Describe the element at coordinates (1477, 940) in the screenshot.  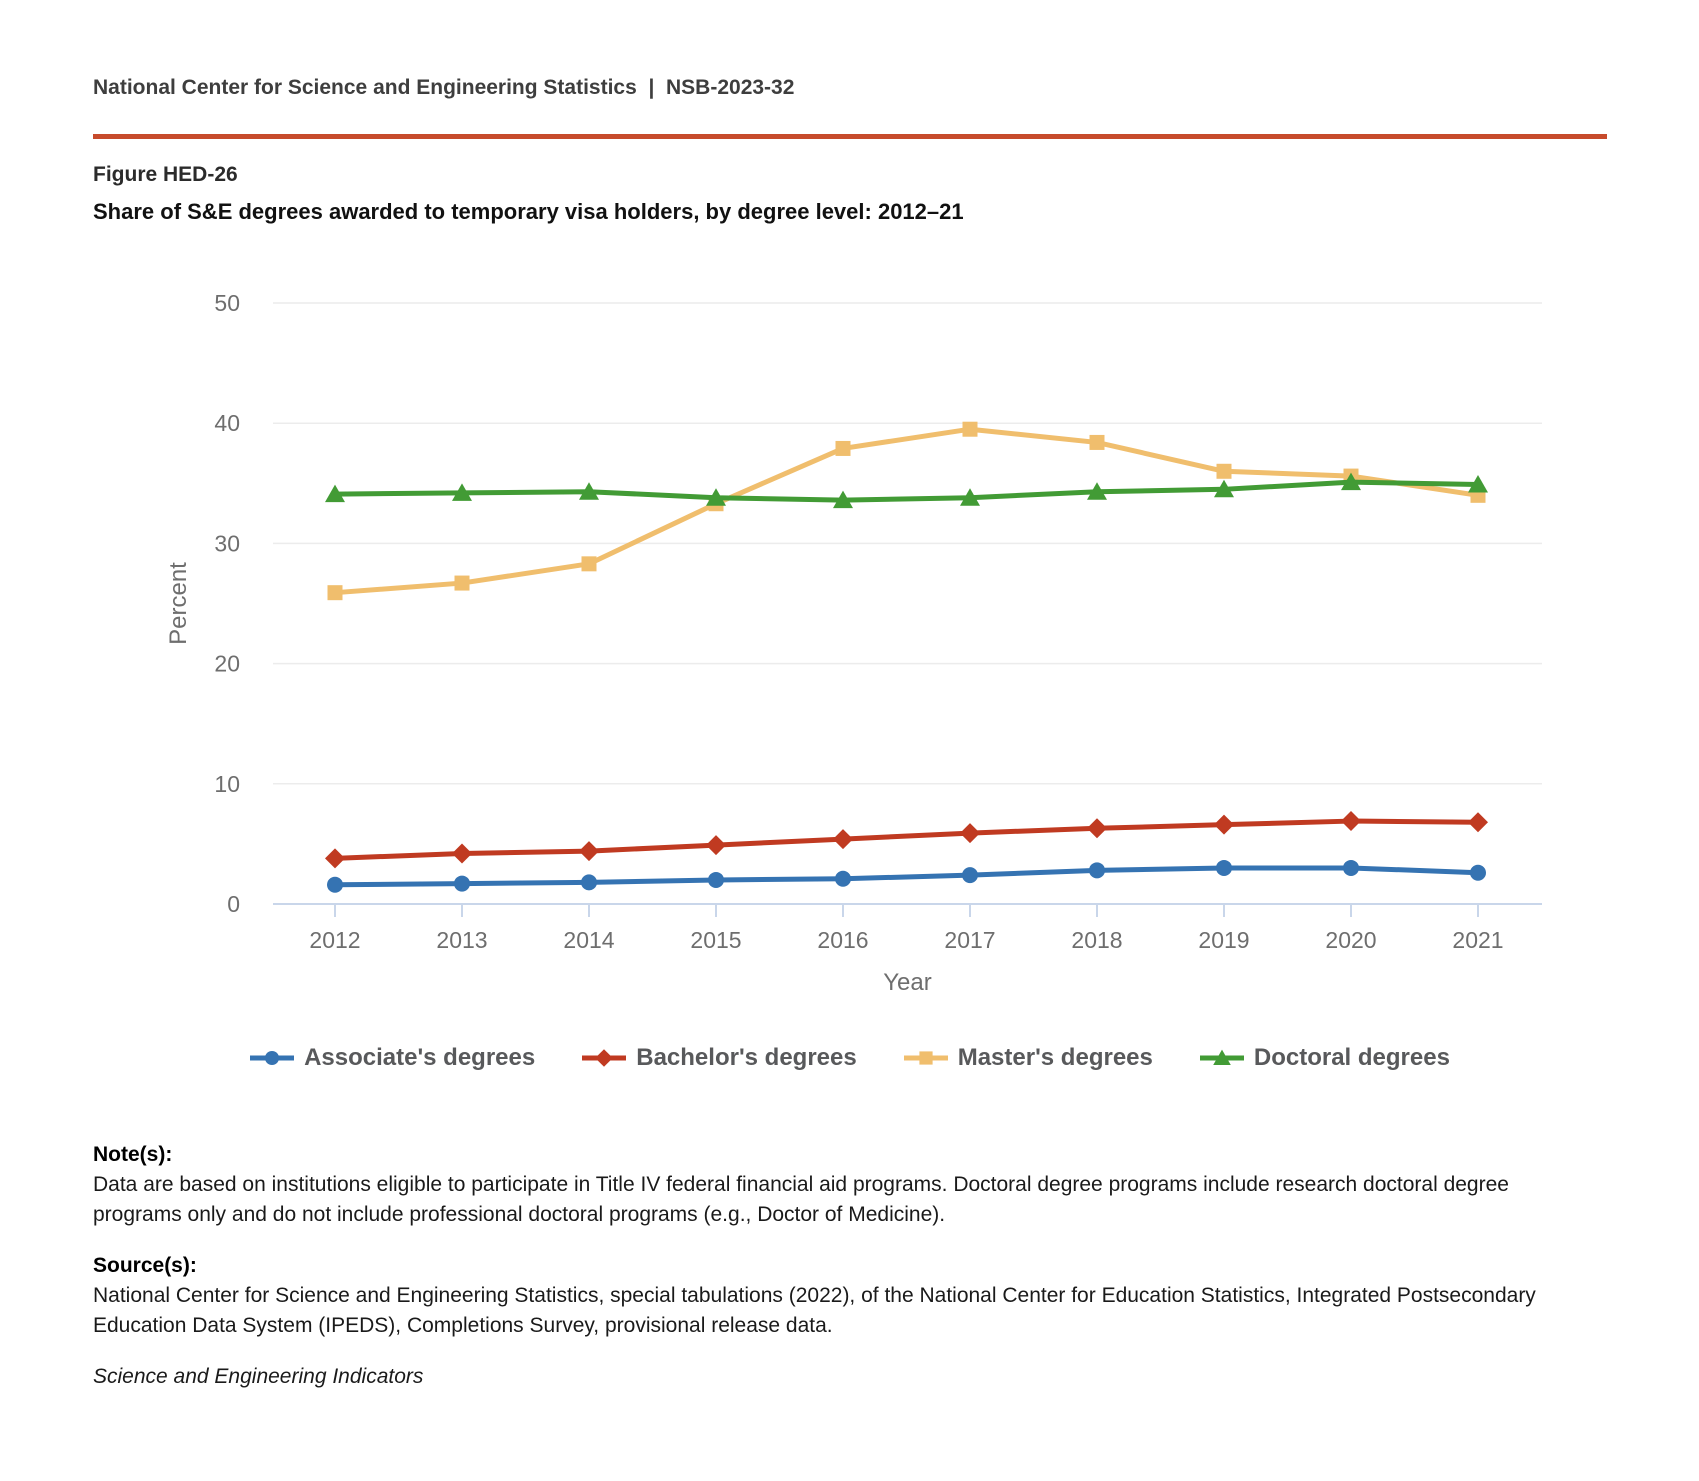
I see `x-tick-label: 2021` at that location.